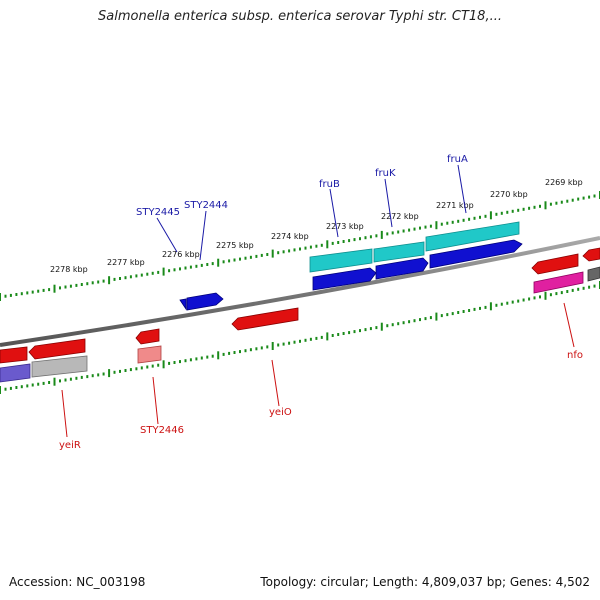  What do you see at coordinates (206, 205) in the screenshot?
I see `label-STY2444: STY2444` at bounding box center [206, 205].